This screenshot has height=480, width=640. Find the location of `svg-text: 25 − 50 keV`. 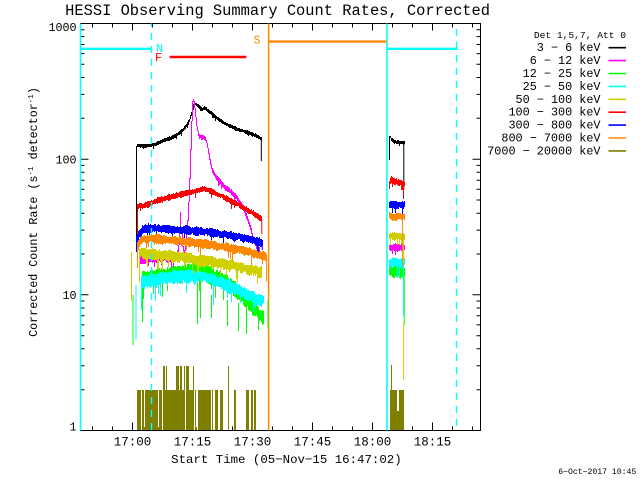

svg-text: 25 − 50 keV is located at coordinates (562, 87).